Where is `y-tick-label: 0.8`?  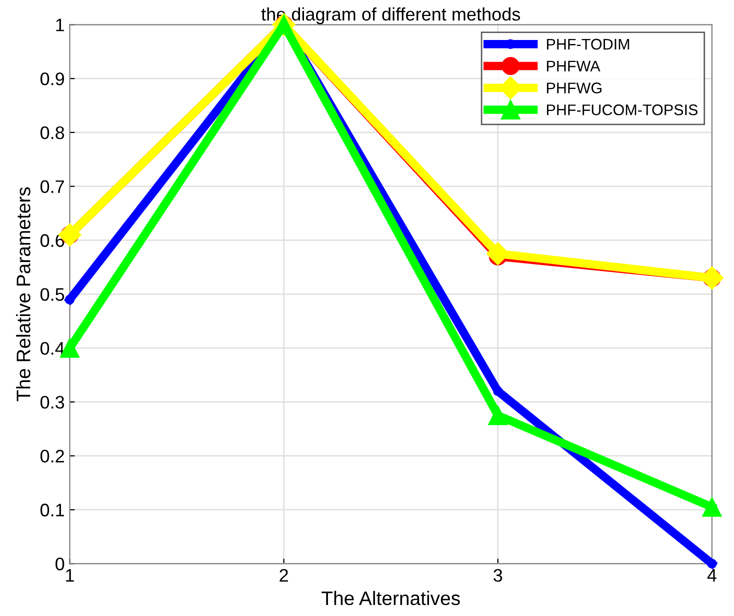
y-tick-label: 0.8 is located at coordinates (52, 133).